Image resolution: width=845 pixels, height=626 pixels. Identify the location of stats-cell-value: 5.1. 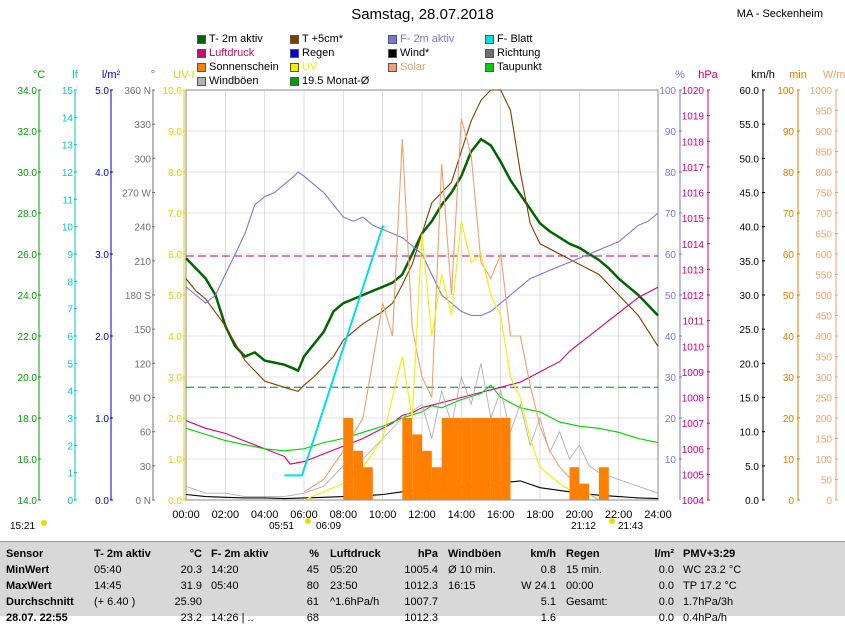
(548, 602).